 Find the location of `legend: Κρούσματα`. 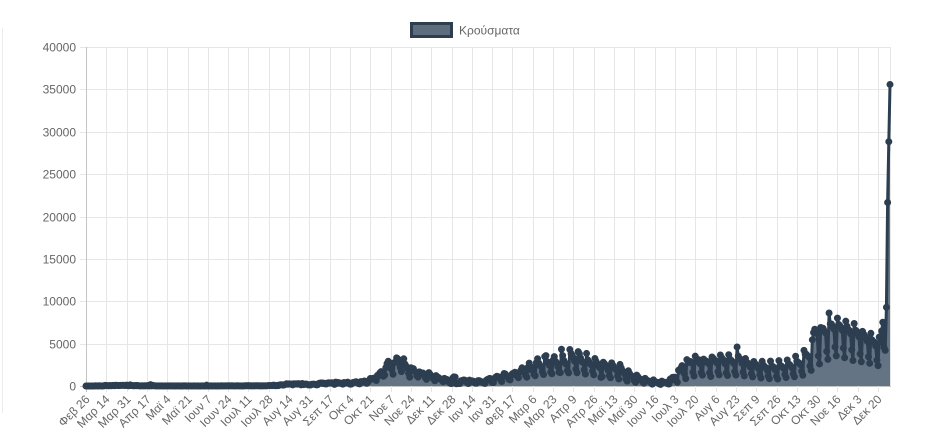

legend: Κρούσματα is located at coordinates (465, 30).